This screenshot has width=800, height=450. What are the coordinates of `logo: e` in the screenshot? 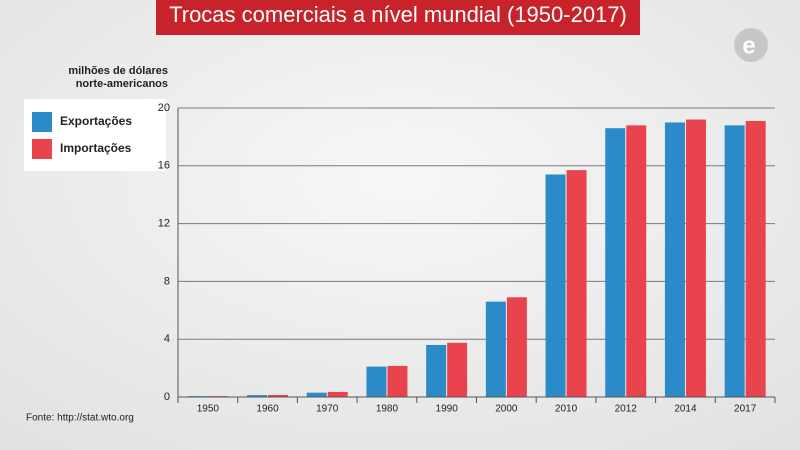 It's located at (748, 45).